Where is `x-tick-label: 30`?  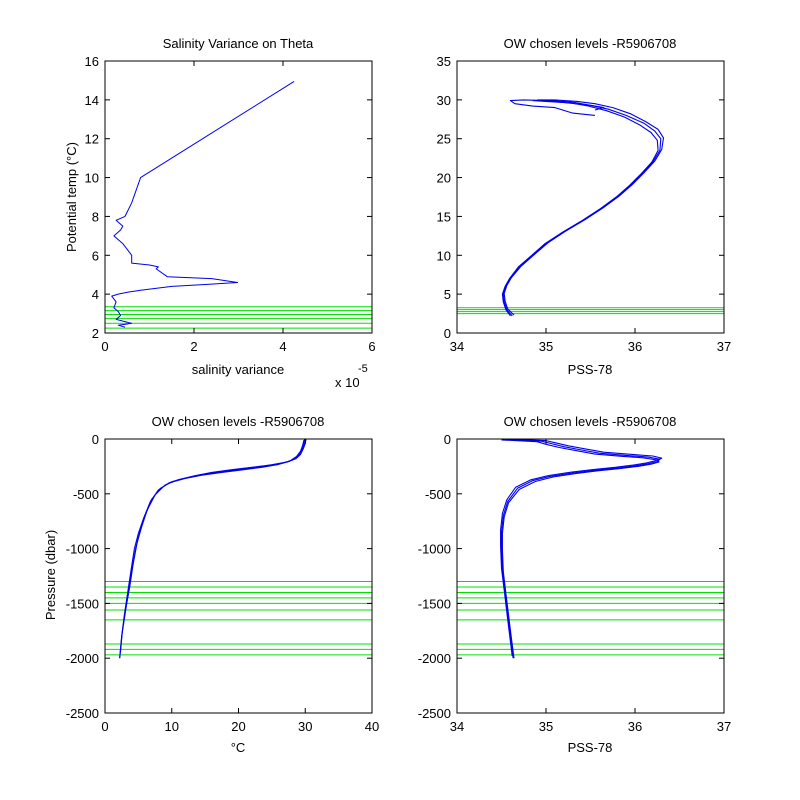 x-tick-label: 30 is located at coordinates (305, 726).